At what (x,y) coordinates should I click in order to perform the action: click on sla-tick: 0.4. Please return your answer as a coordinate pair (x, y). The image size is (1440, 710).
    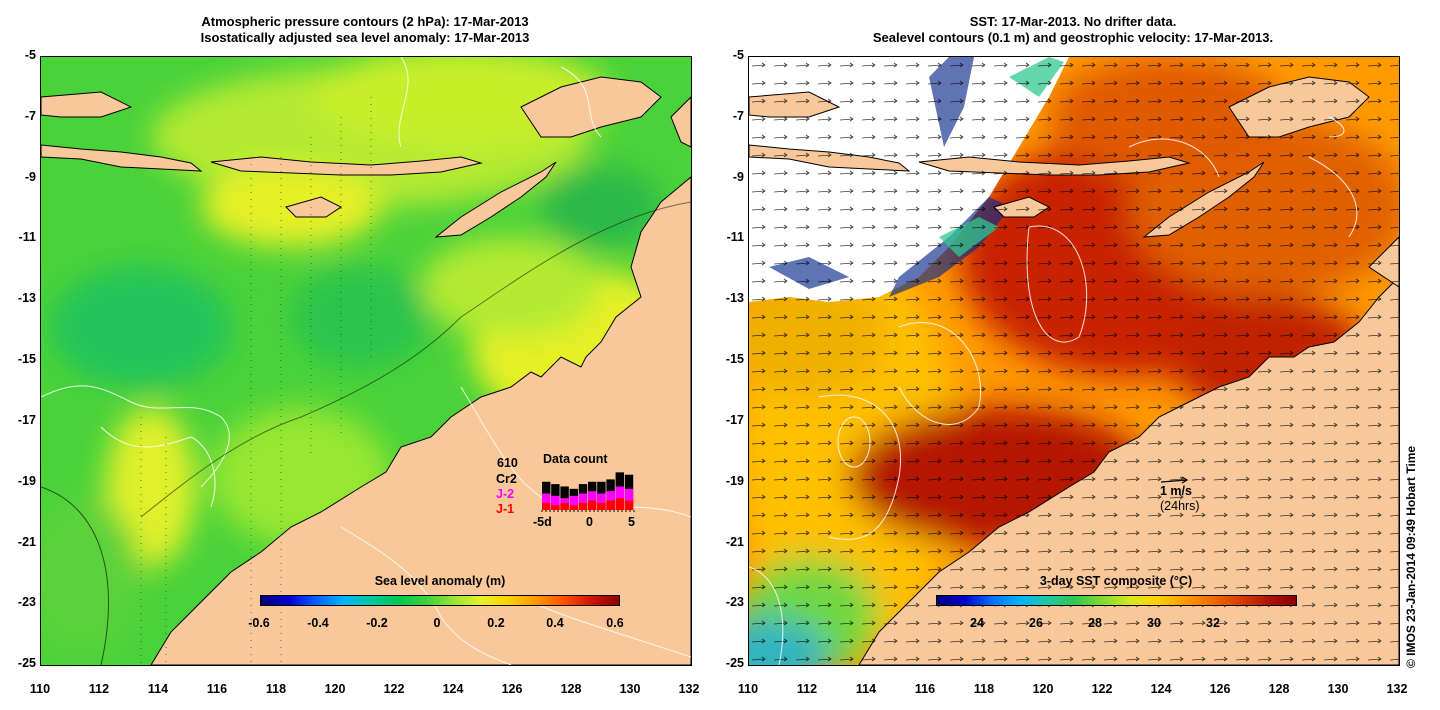
    Looking at the image, I should click on (555, 623).